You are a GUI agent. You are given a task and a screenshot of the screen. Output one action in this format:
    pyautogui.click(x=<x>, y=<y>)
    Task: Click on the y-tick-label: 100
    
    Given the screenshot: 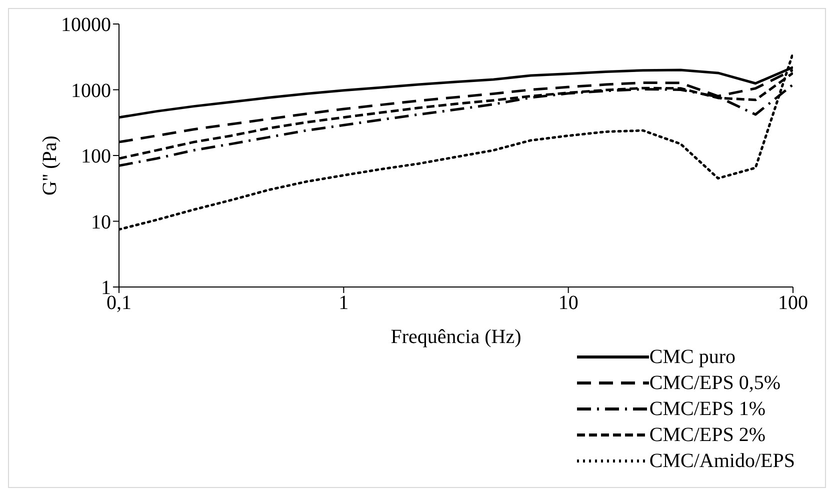 What is the action you would take?
    pyautogui.click(x=96, y=157)
    